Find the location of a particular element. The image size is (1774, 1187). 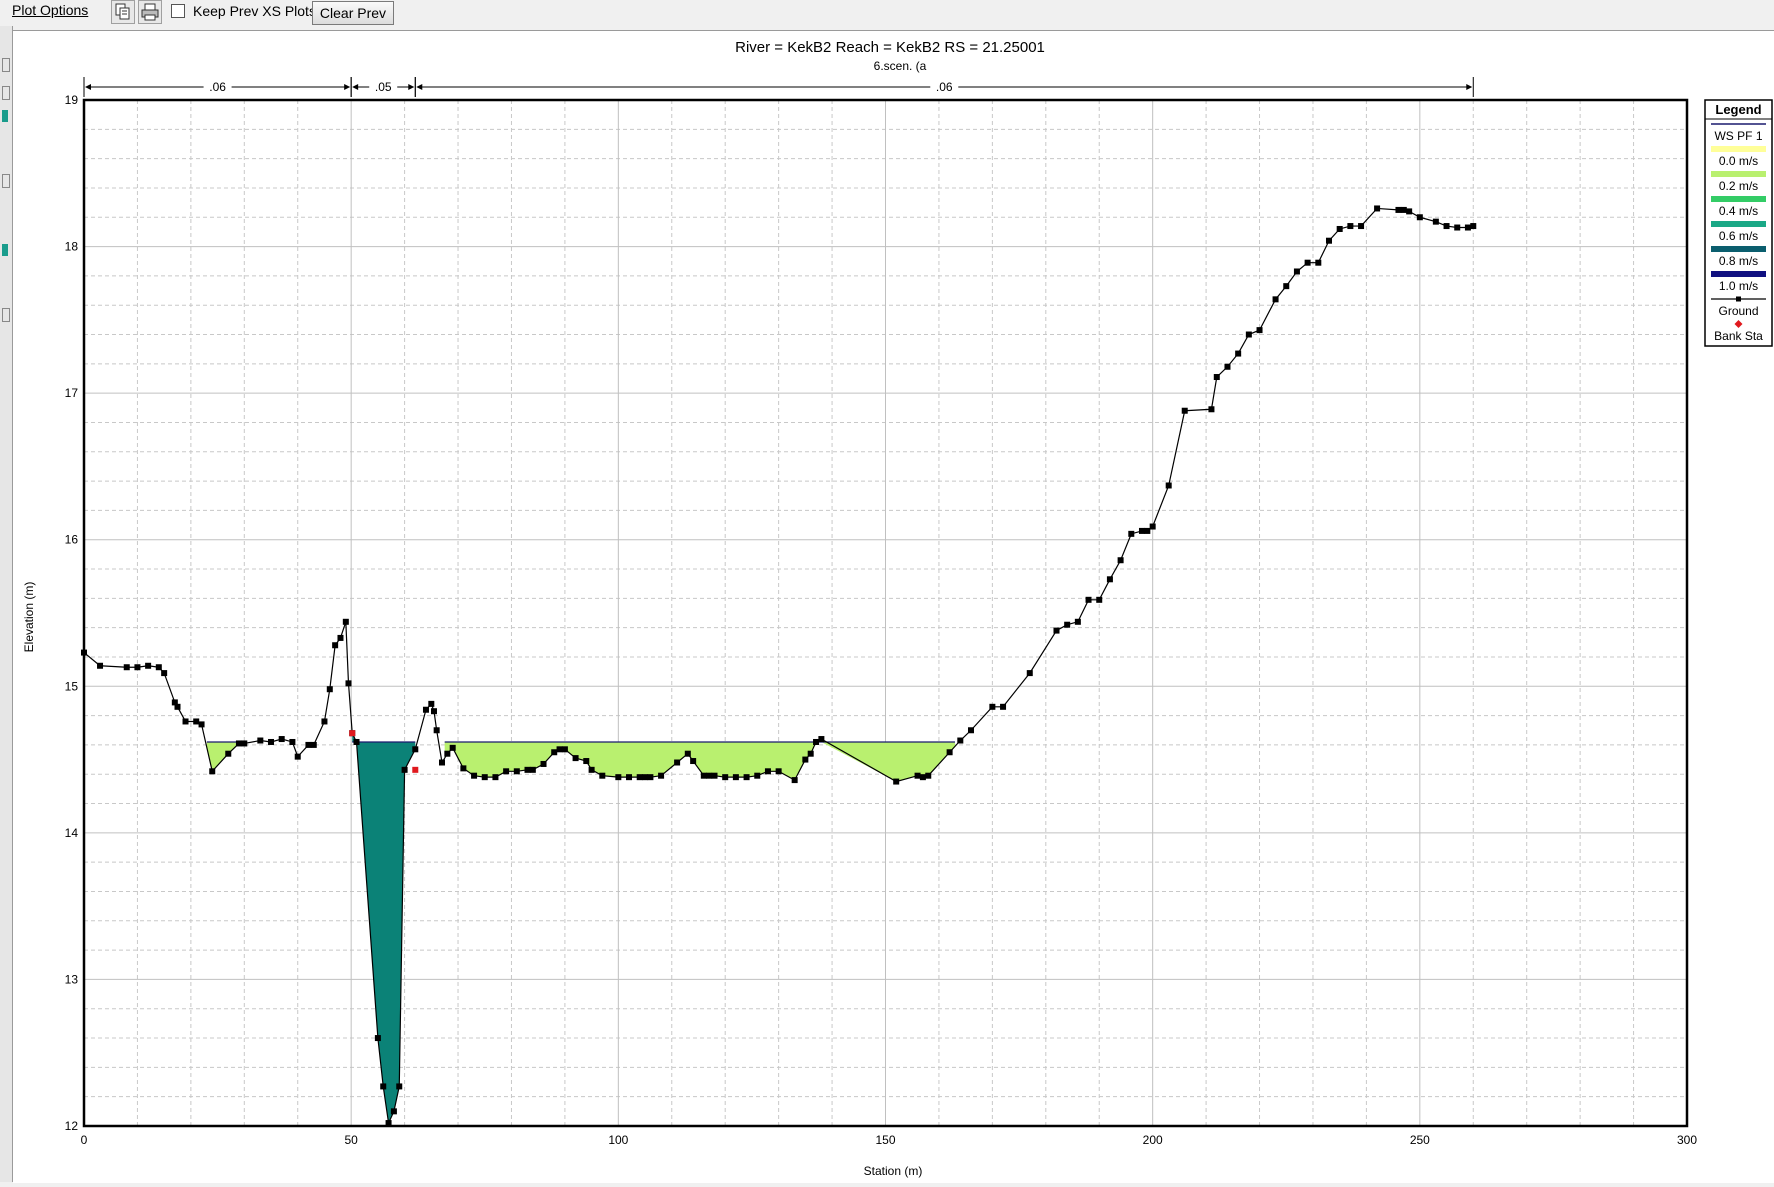

bank-stations-layer is located at coordinates (384, 751).